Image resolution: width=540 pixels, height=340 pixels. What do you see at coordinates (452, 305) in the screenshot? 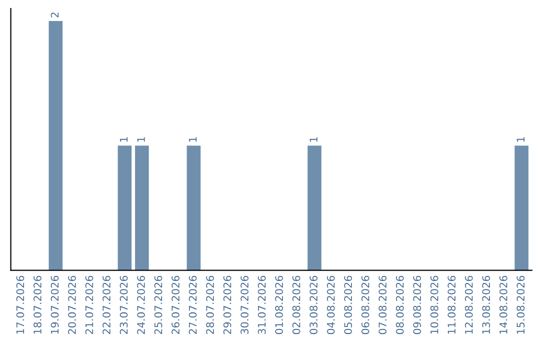
I see `x-tick-label: 11.08.2026` at bounding box center [452, 305].